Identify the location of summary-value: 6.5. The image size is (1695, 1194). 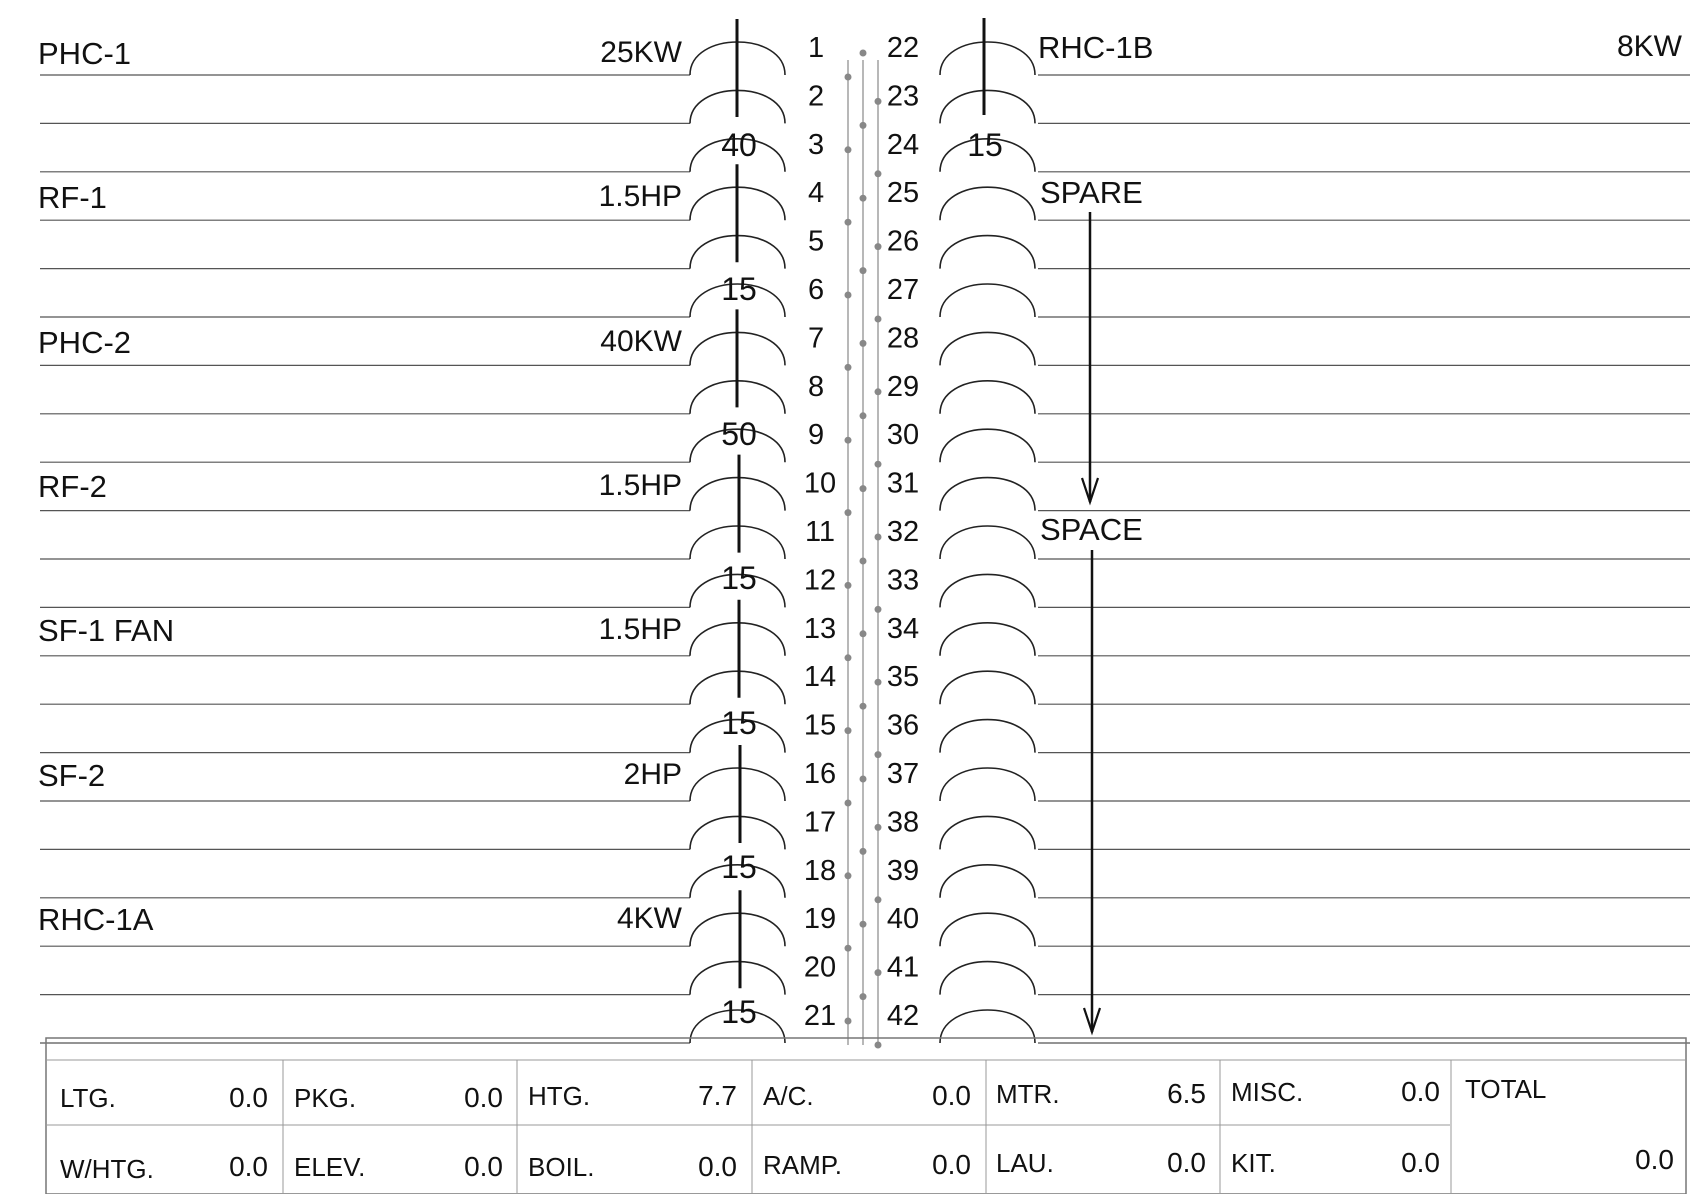
(1186, 1093).